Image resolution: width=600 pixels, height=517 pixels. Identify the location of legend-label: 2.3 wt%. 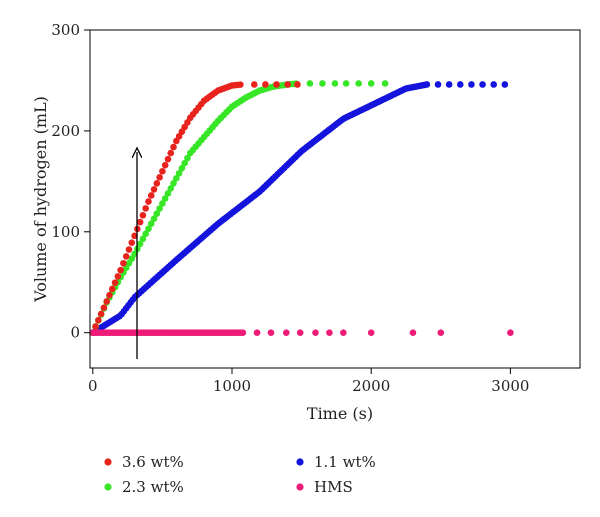
(153, 487).